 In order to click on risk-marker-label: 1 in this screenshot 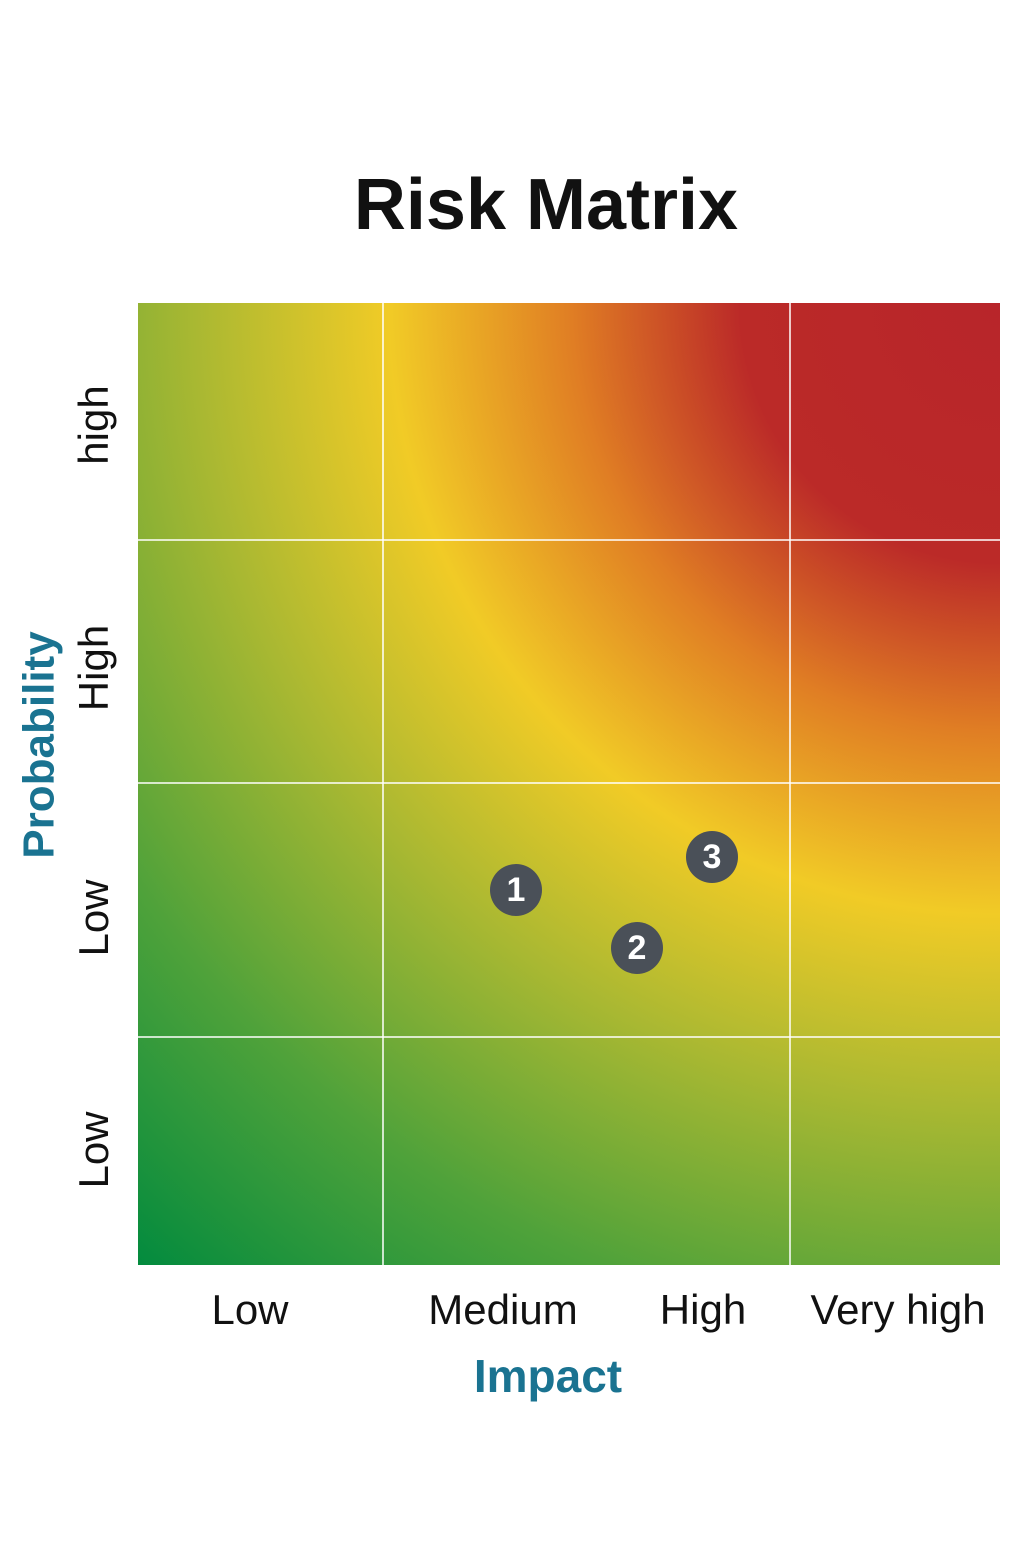, I will do `click(516, 890)`.